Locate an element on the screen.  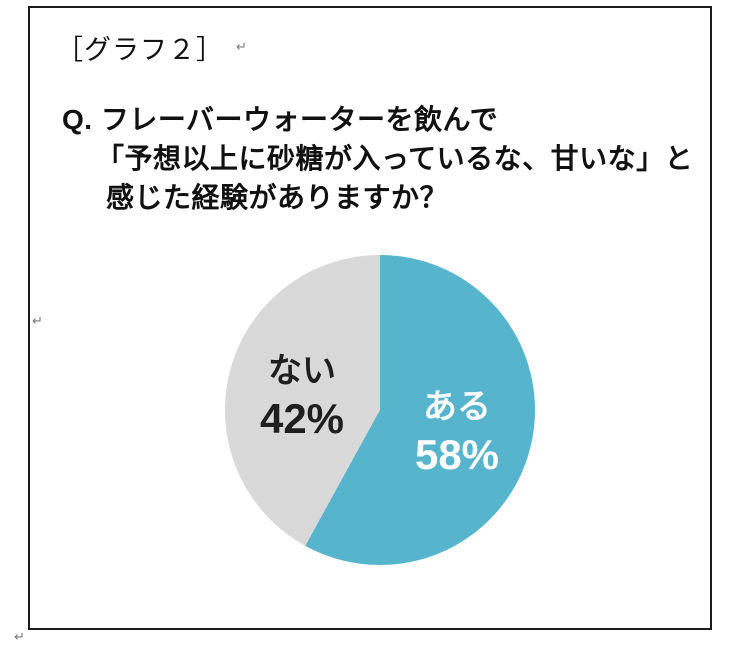
slice-nai-value: 42% is located at coordinates (302, 418).